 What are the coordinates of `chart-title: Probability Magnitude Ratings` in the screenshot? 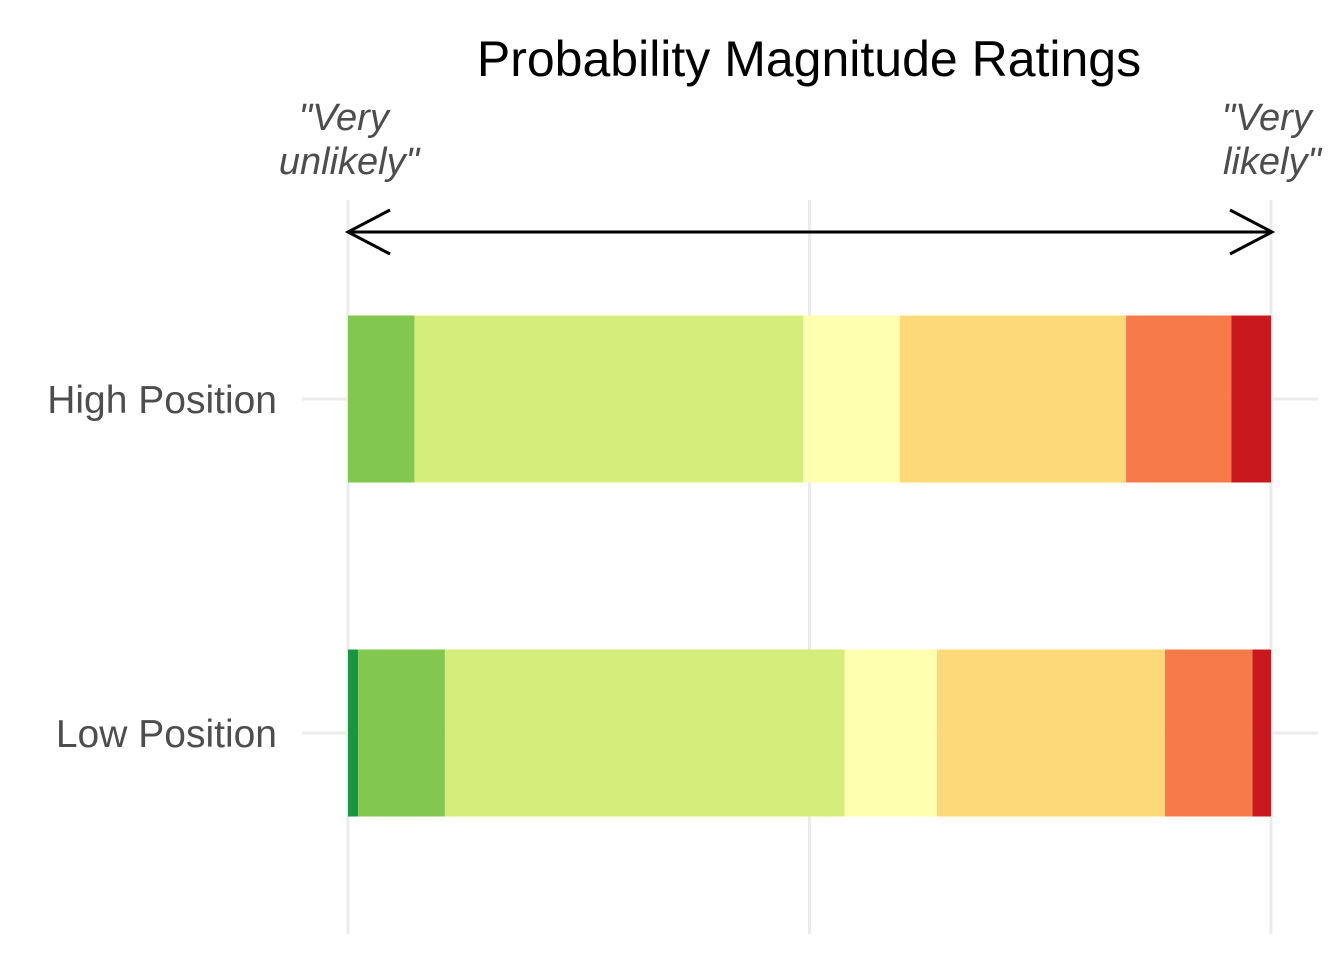 It's located at (809, 59).